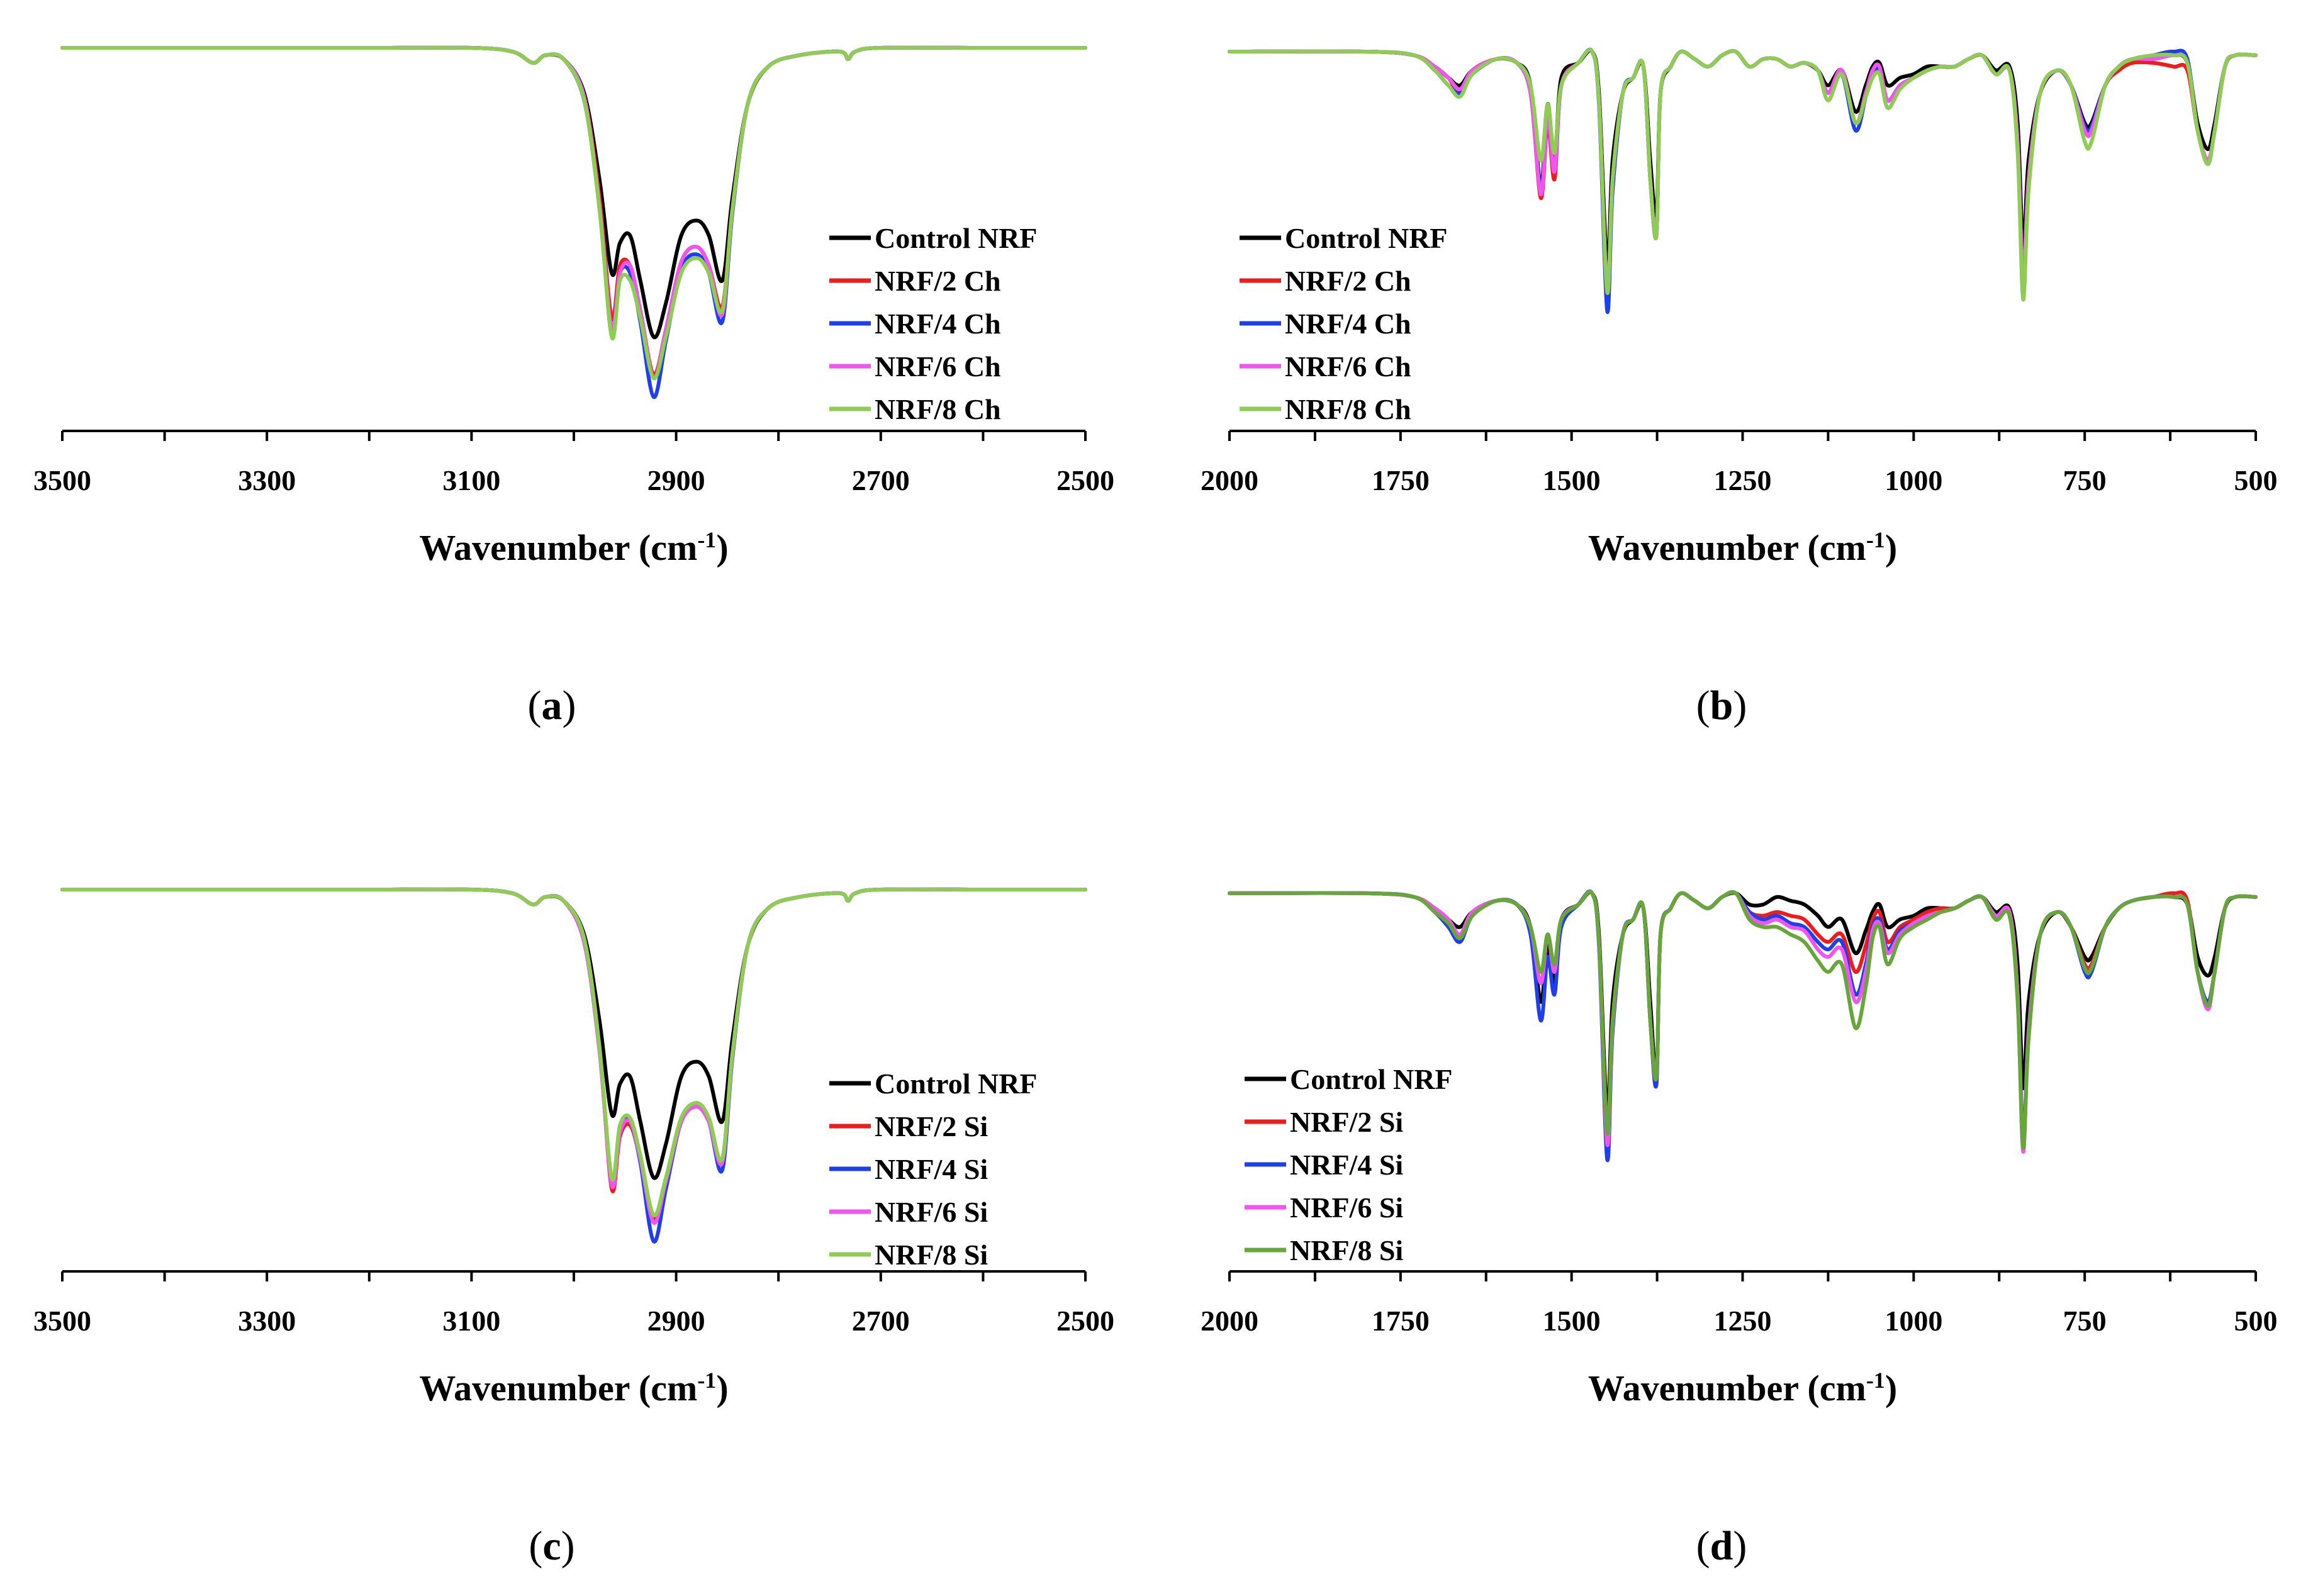 The height and width of the screenshot is (1596, 2313). I want to click on series-line-nrf-6-ch, so click(1743, 171).